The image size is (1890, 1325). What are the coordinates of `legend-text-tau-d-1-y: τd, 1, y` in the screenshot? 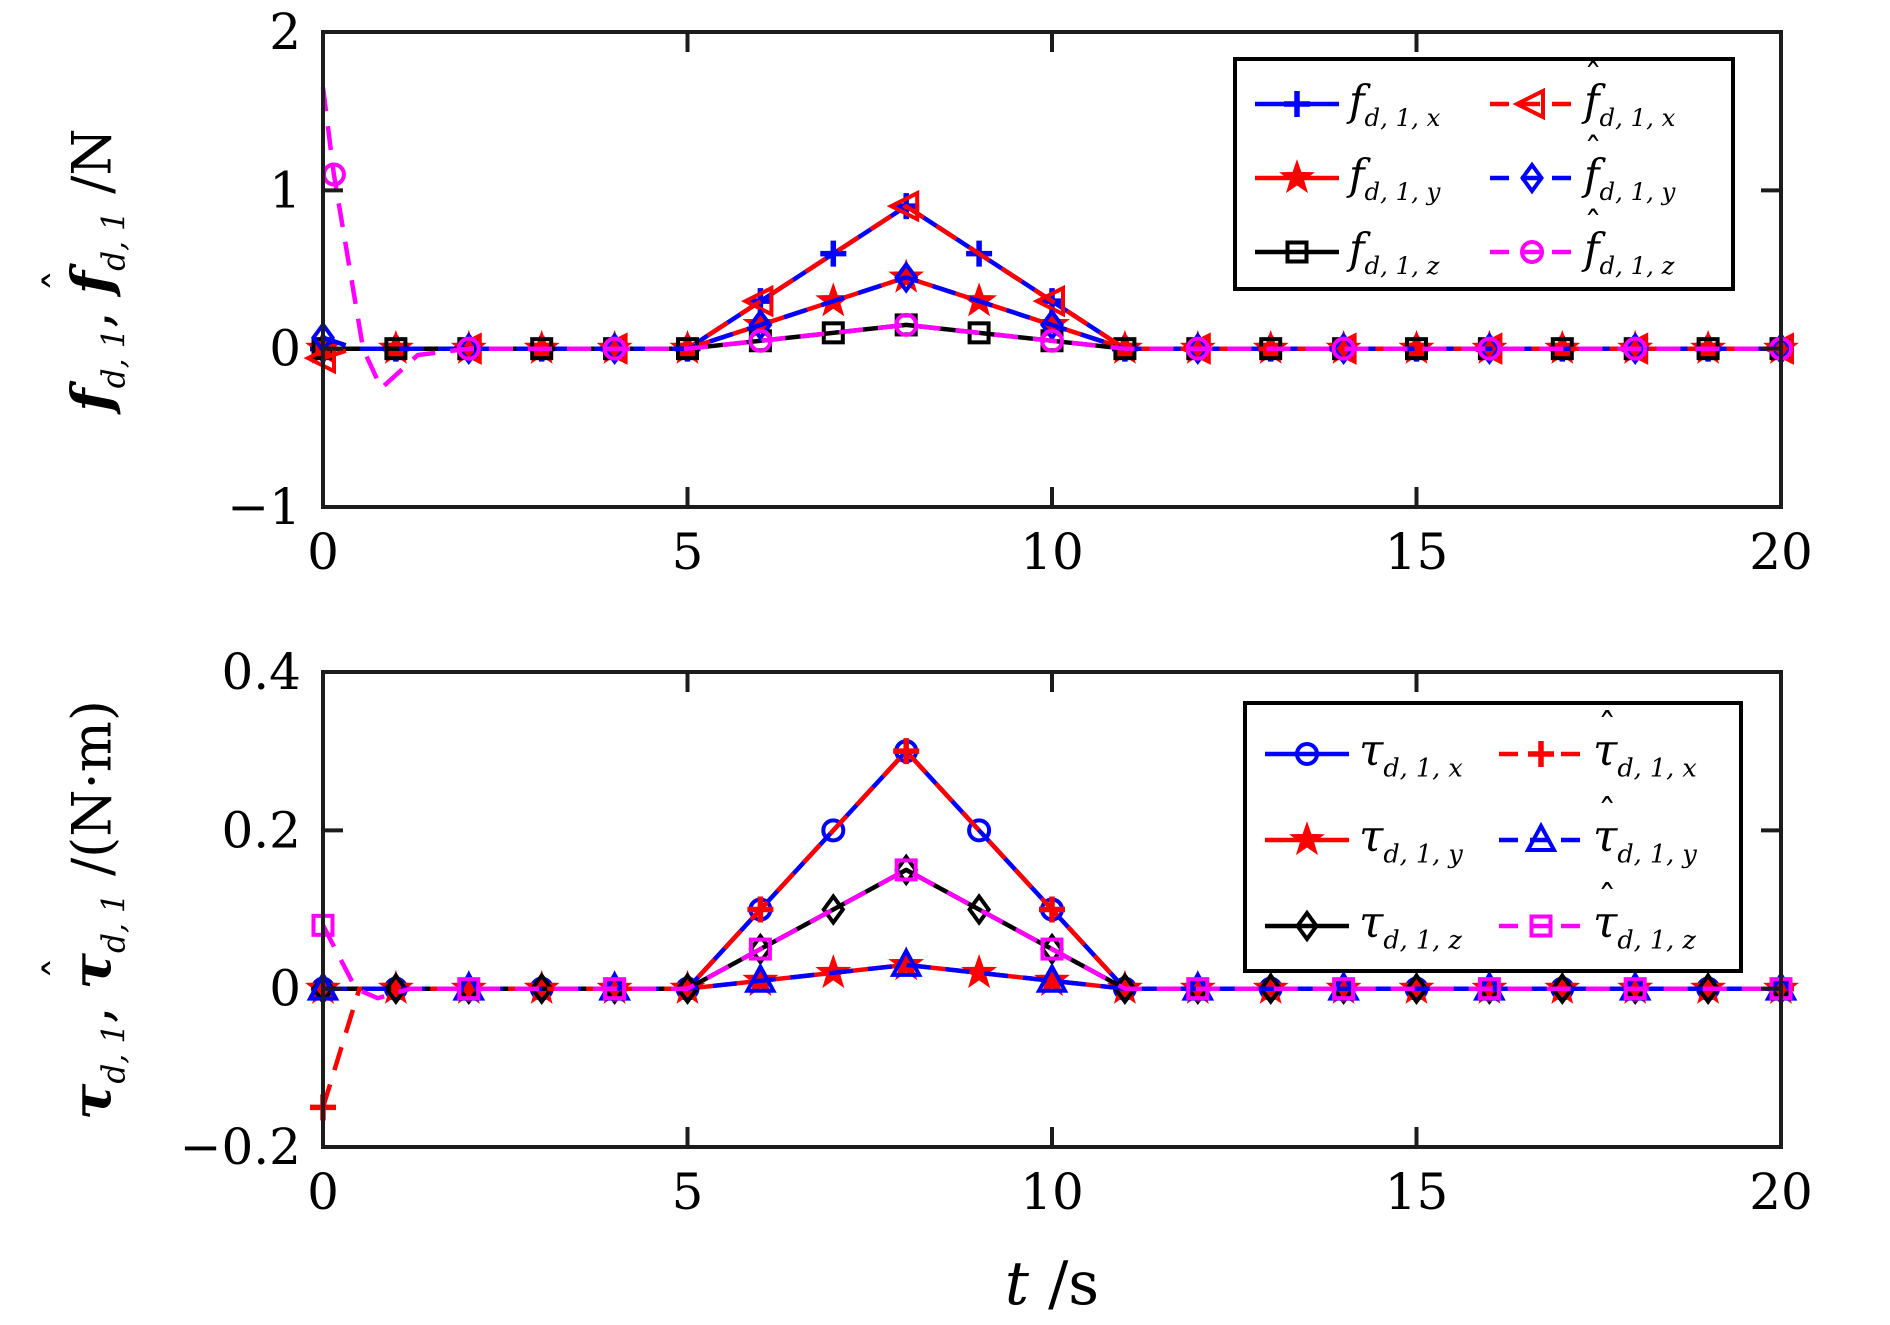 It's located at (1411, 840).